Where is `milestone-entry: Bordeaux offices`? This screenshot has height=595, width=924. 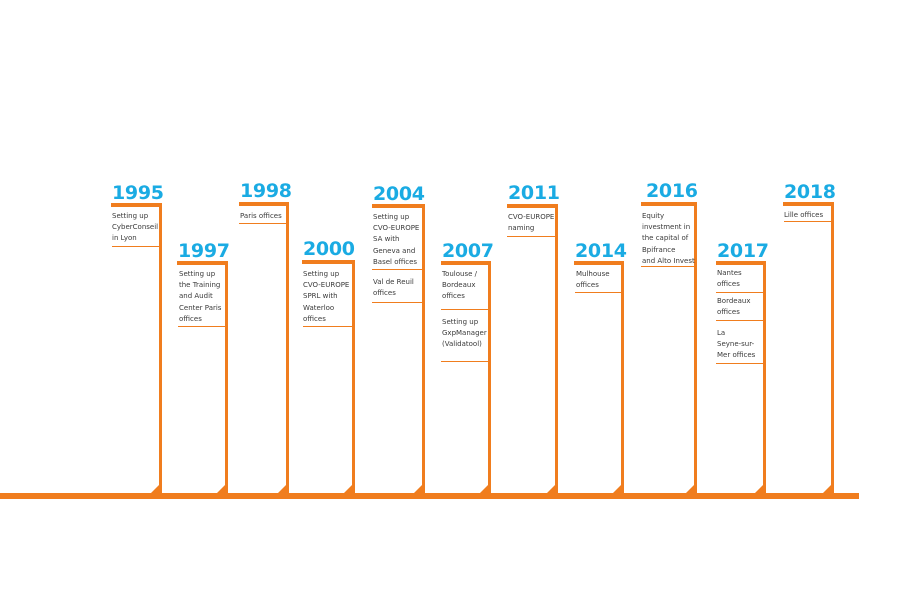
milestone-entry: Bordeaux offices is located at coordinates (734, 307).